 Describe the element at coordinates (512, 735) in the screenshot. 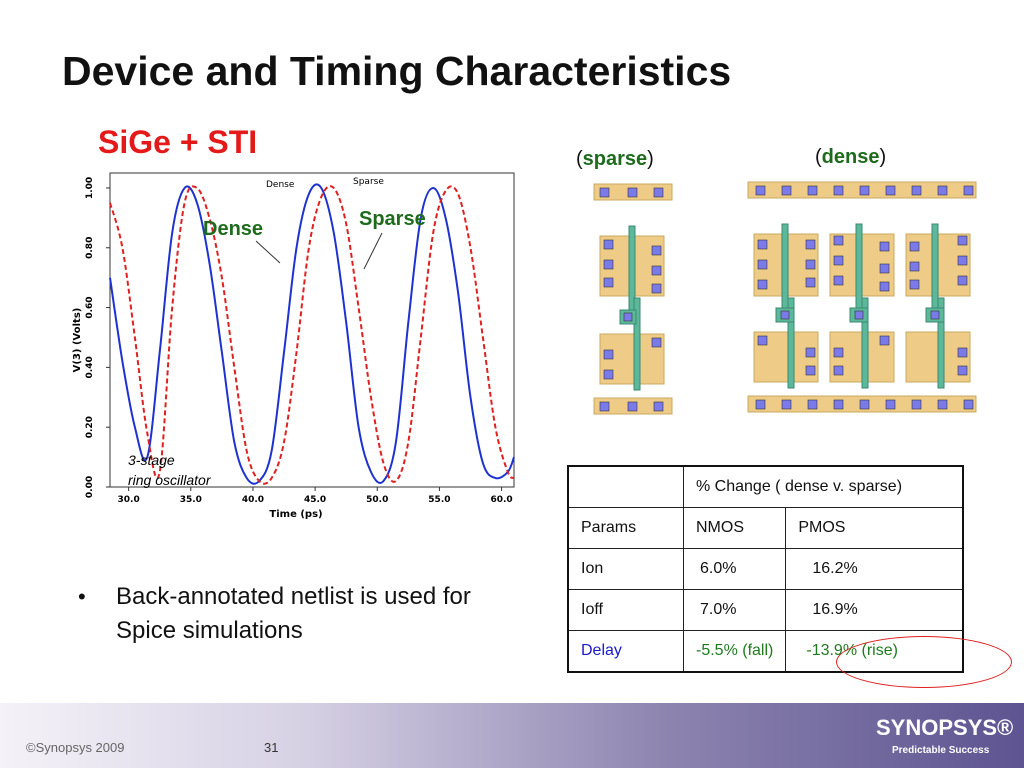

I see `footer-bar` at that location.